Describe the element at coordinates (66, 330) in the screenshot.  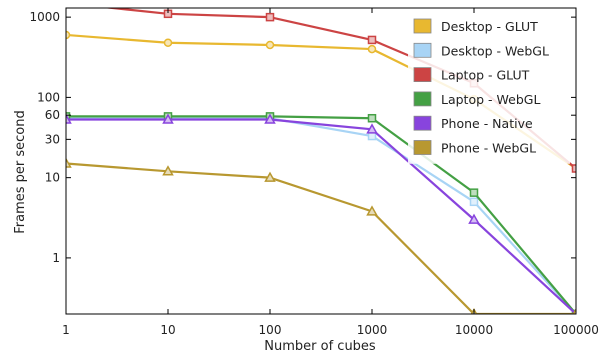
I see `x-tick-label: 1` at that location.